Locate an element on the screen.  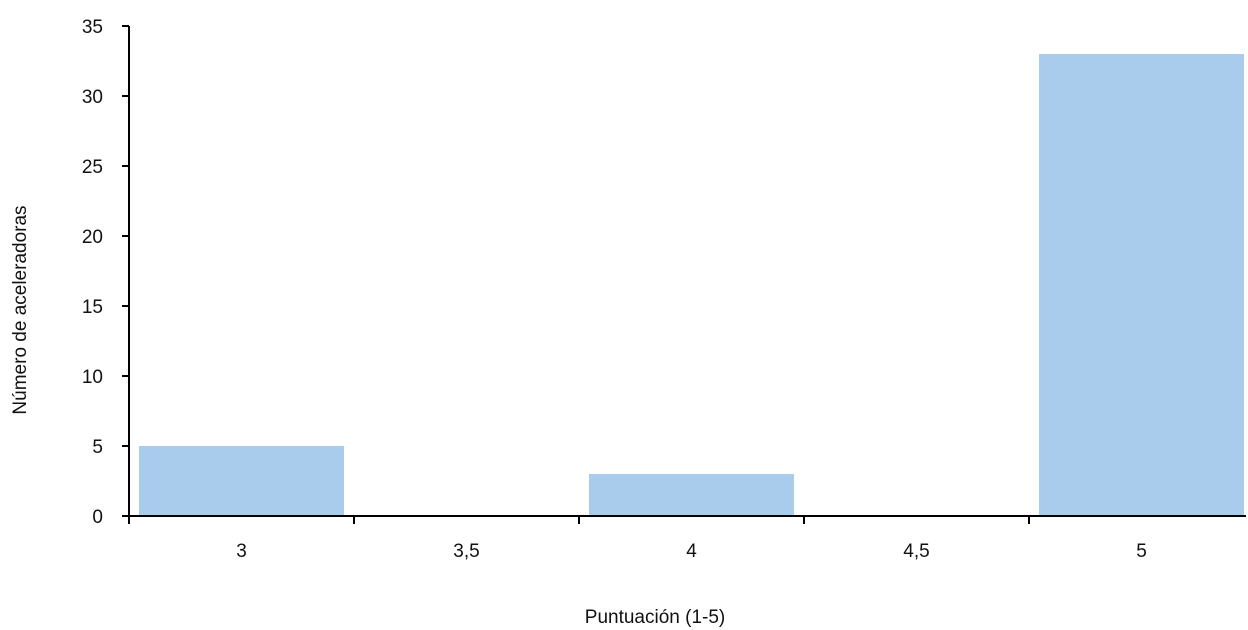
x-tick-label: 4 is located at coordinates (691, 551).